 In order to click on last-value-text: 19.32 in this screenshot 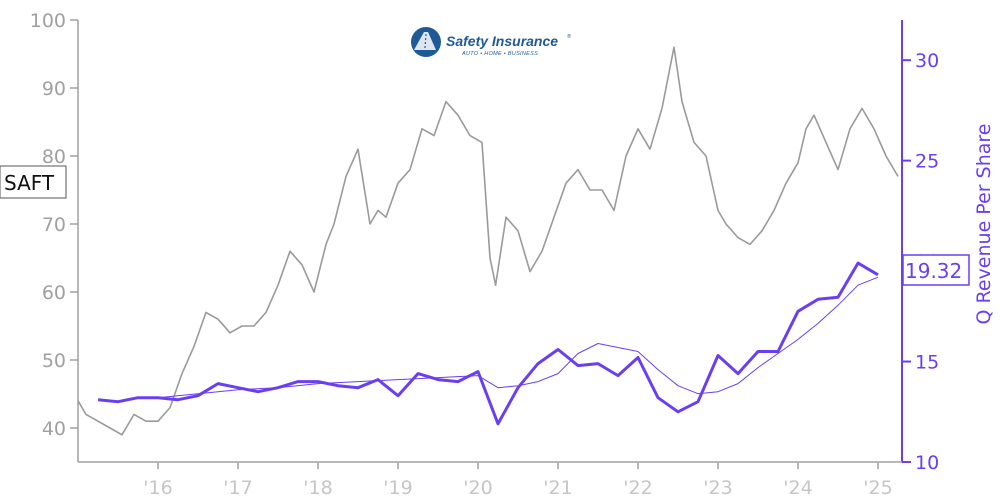, I will do `click(933, 271)`.